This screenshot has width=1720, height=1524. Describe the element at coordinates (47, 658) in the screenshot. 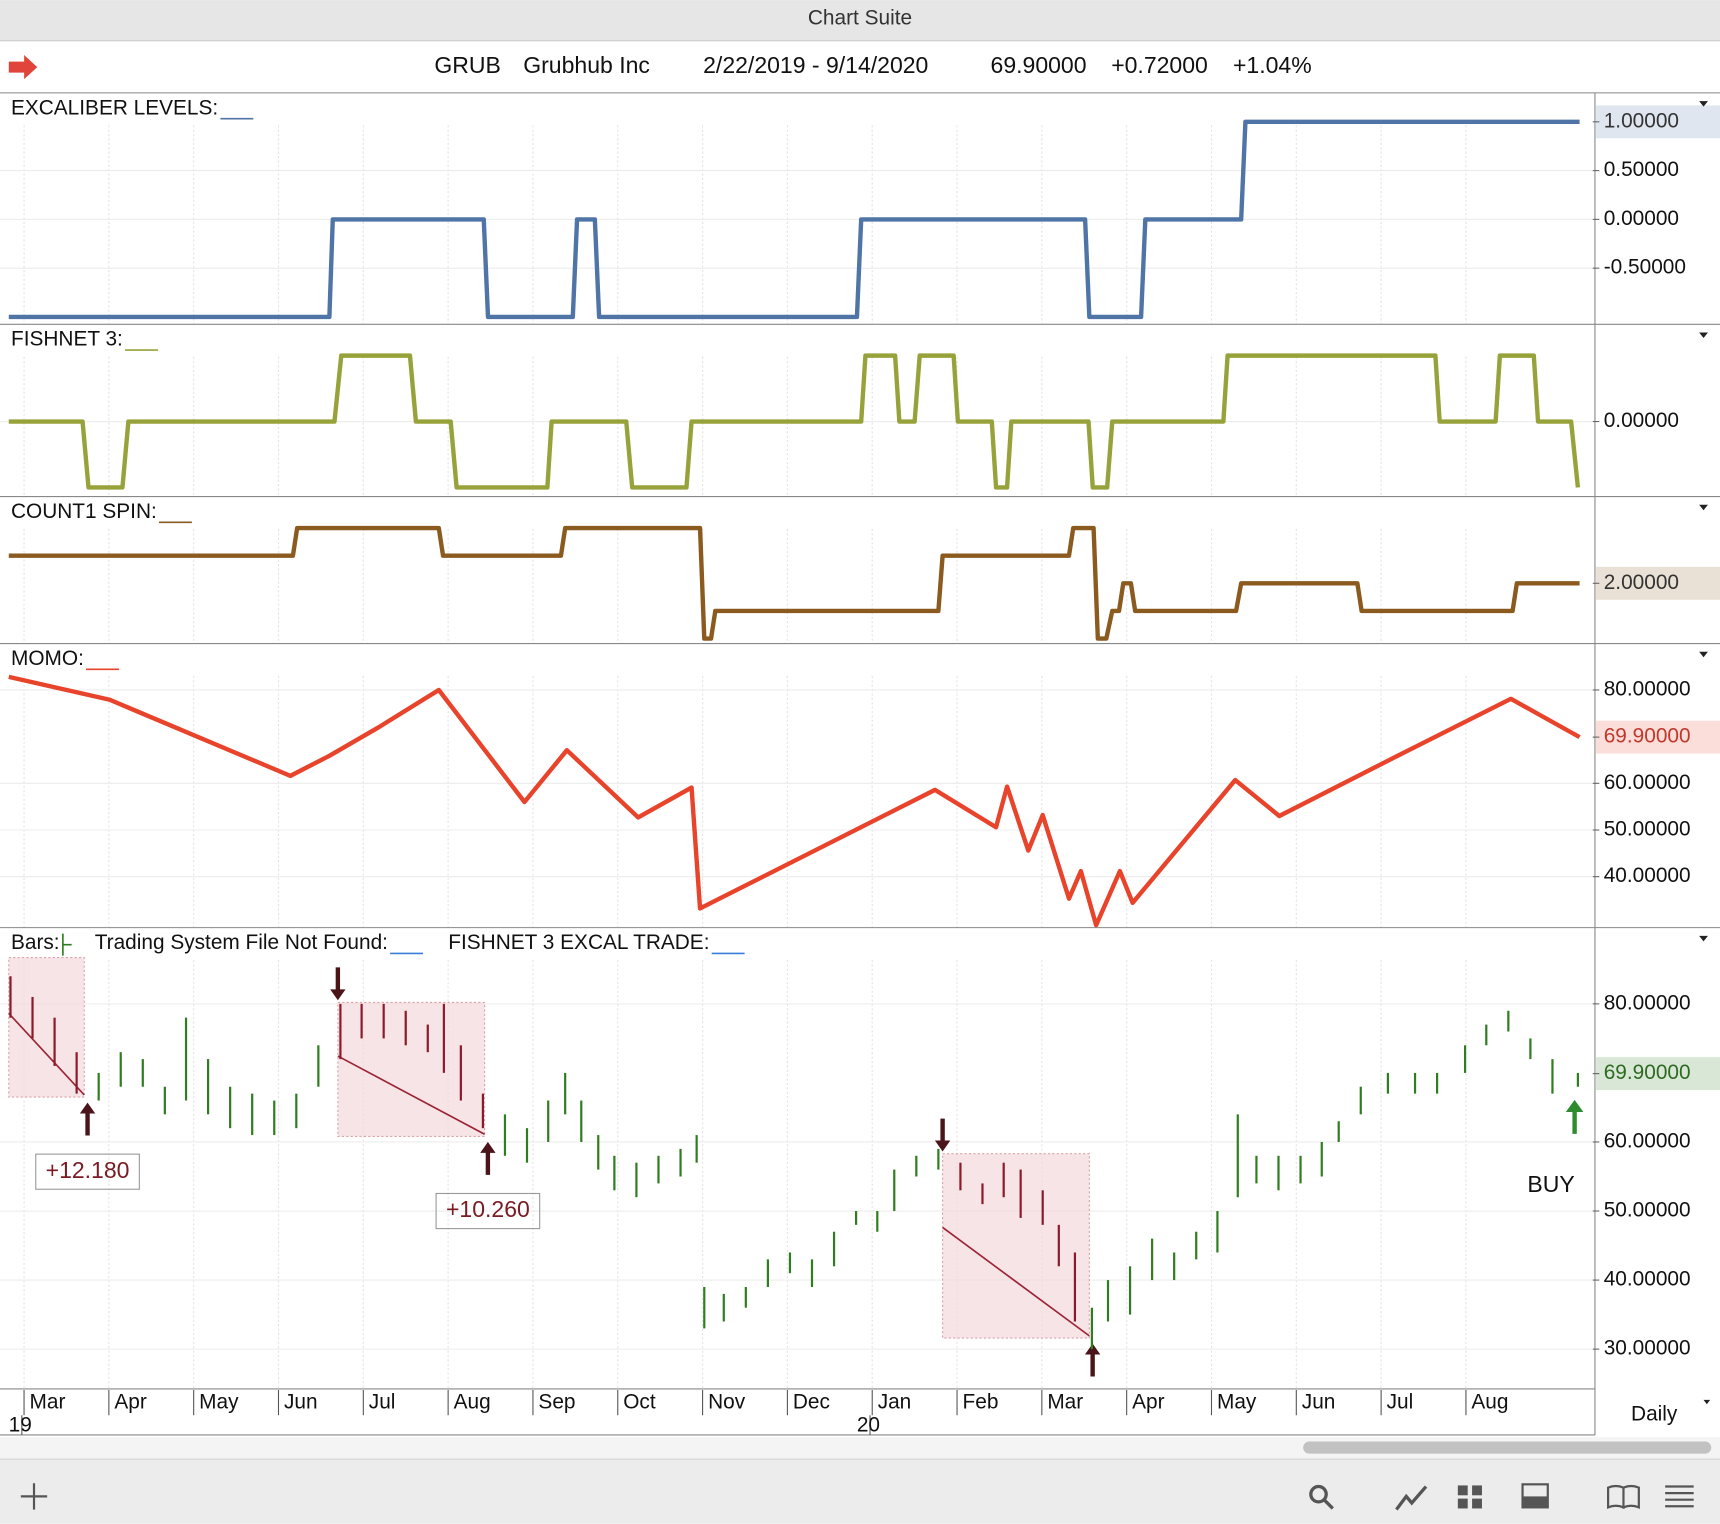

I see `legend-label: MOMO:` at that location.